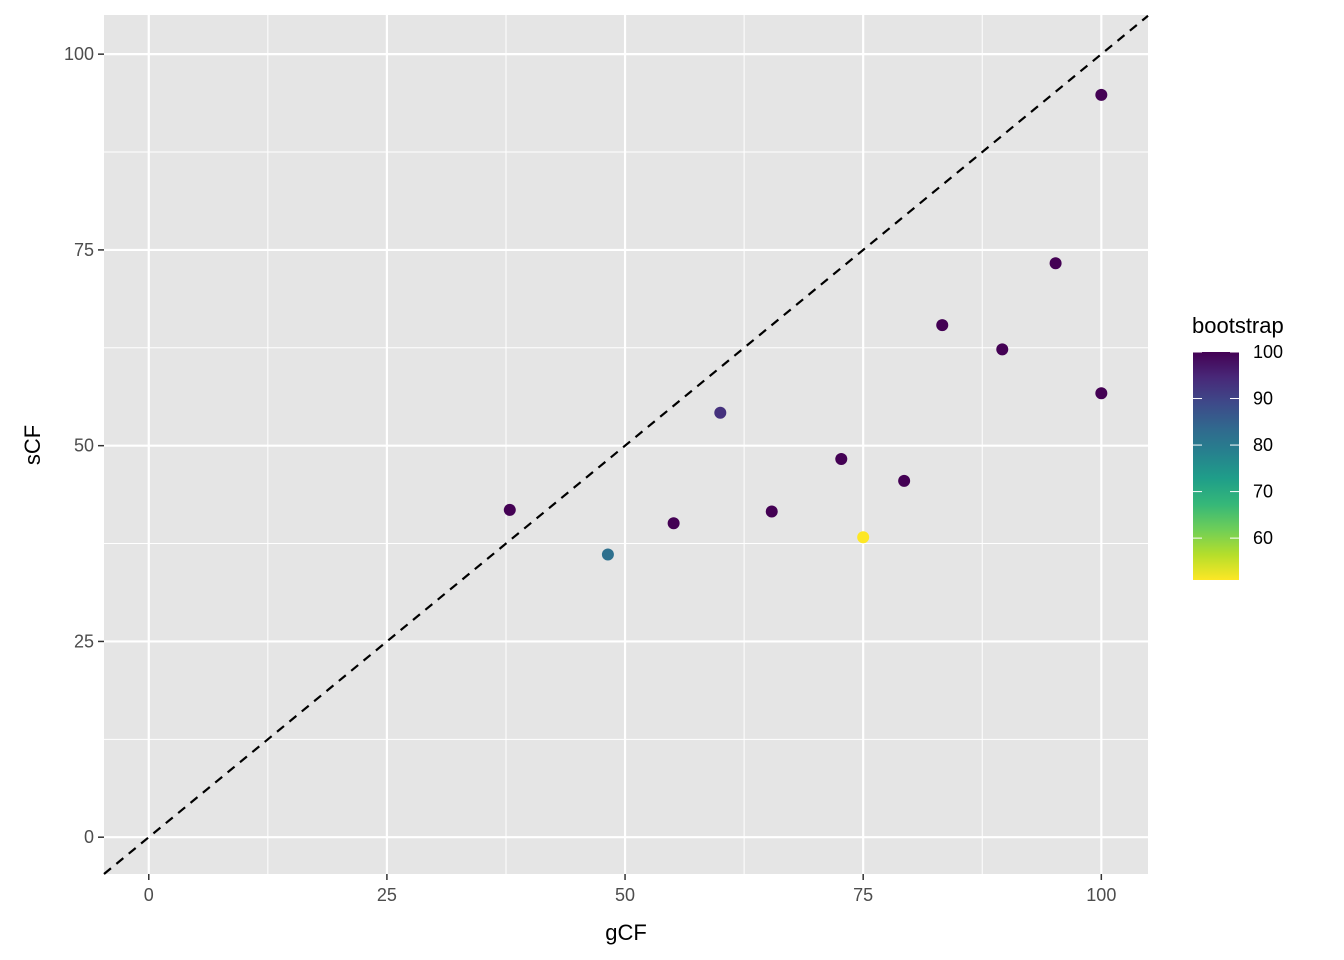 This screenshot has width=1344, height=960. I want to click on colorbar-tick-label: 100, so click(1268, 352).